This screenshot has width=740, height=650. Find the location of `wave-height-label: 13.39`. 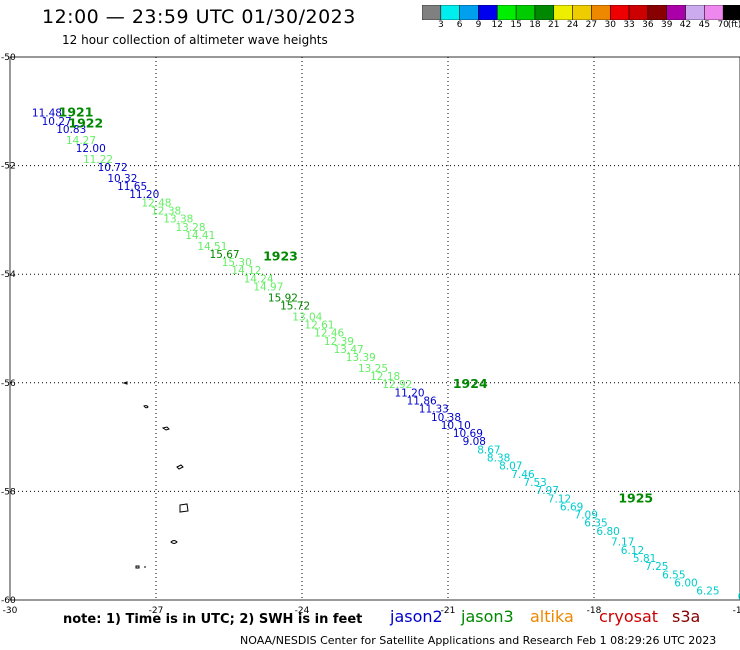

wave-height-label: 13.39 is located at coordinates (361, 358).